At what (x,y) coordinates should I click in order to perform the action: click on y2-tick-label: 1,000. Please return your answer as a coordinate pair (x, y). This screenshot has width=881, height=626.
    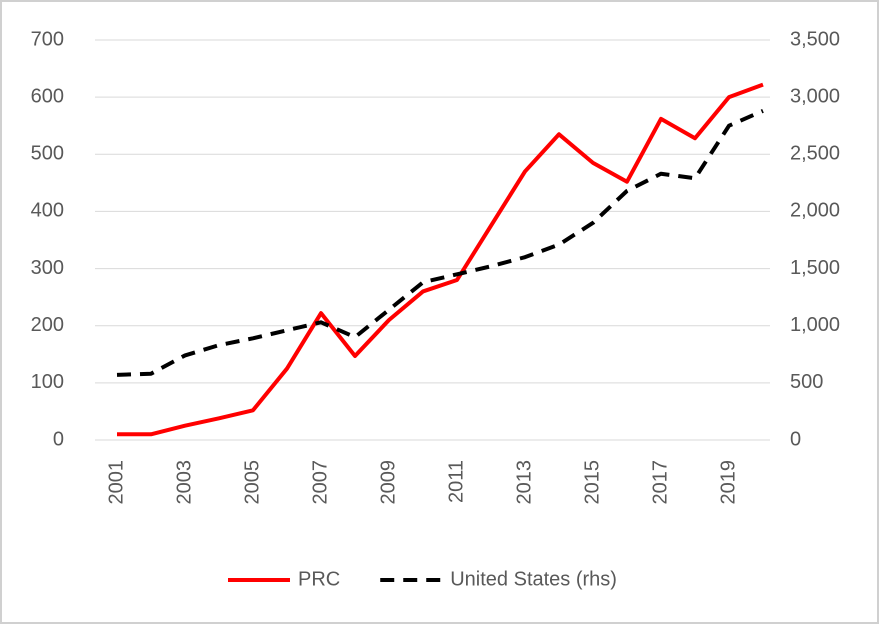
    Looking at the image, I should click on (815, 325).